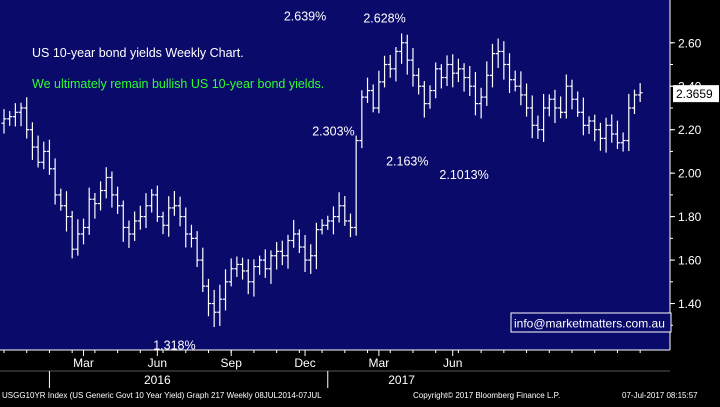 The width and height of the screenshot is (720, 407). Describe the element at coordinates (232, 363) in the screenshot. I see `x-tick-label: Sep` at that location.